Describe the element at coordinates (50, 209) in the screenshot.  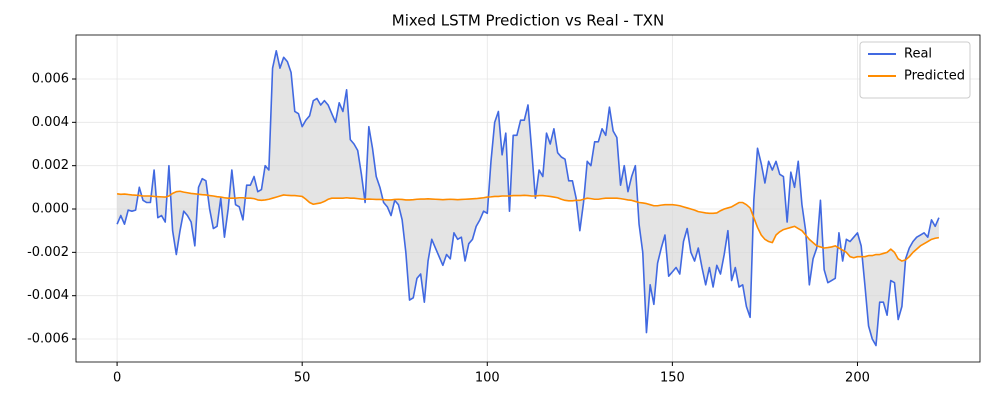
I see `y-tick-label: 0.000` at that location.